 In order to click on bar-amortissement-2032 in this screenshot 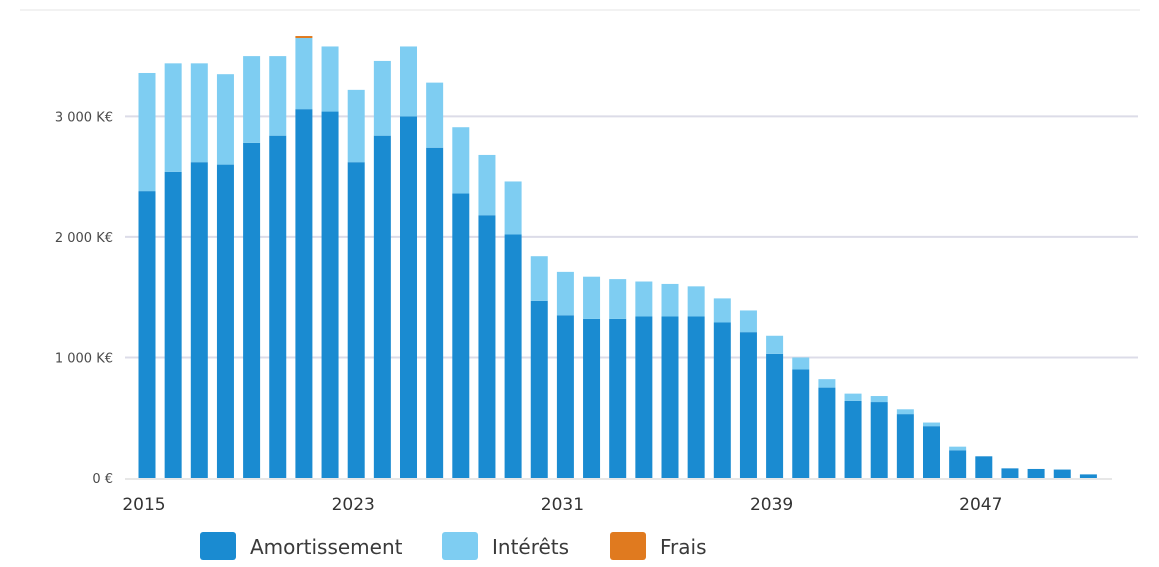, I will do `click(592, 398)`.